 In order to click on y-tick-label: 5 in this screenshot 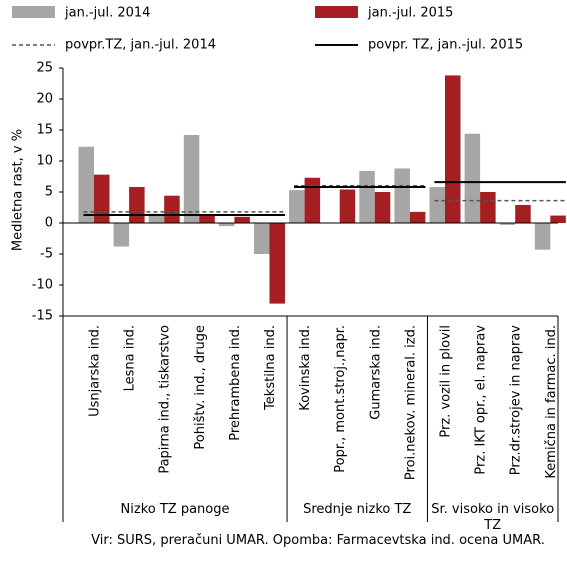, I will do `click(49, 192)`.